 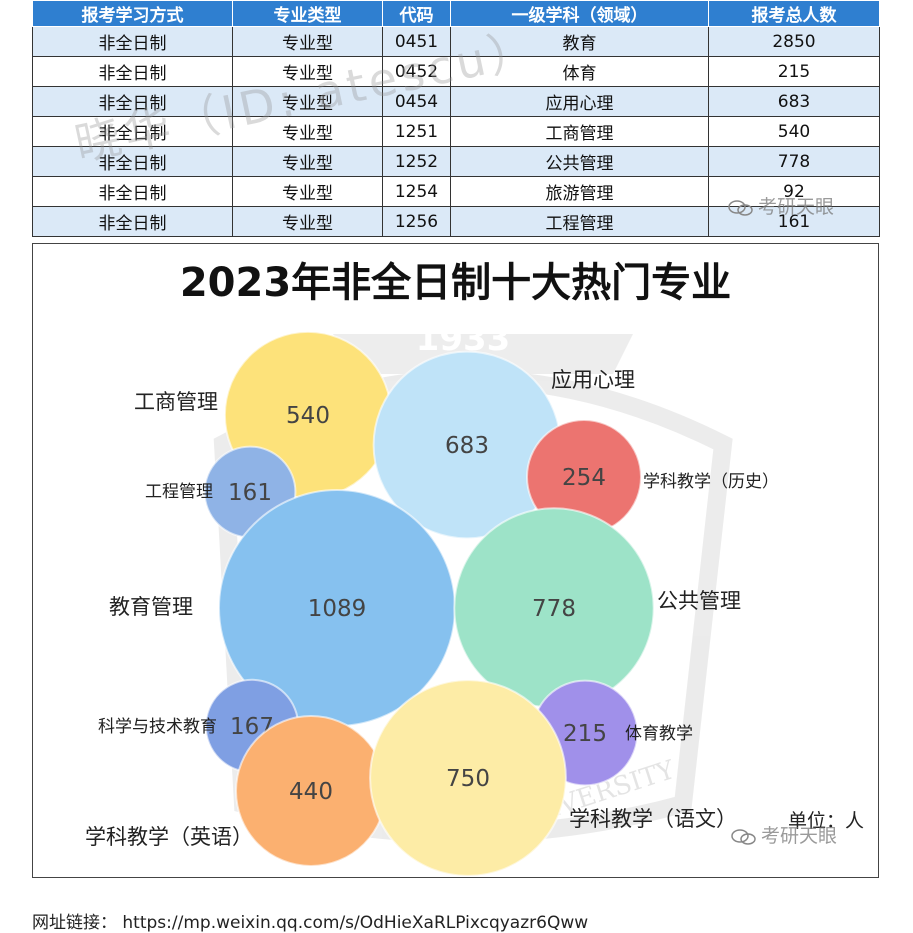 I want to click on bubble-value-label: 161, so click(x=250, y=493).